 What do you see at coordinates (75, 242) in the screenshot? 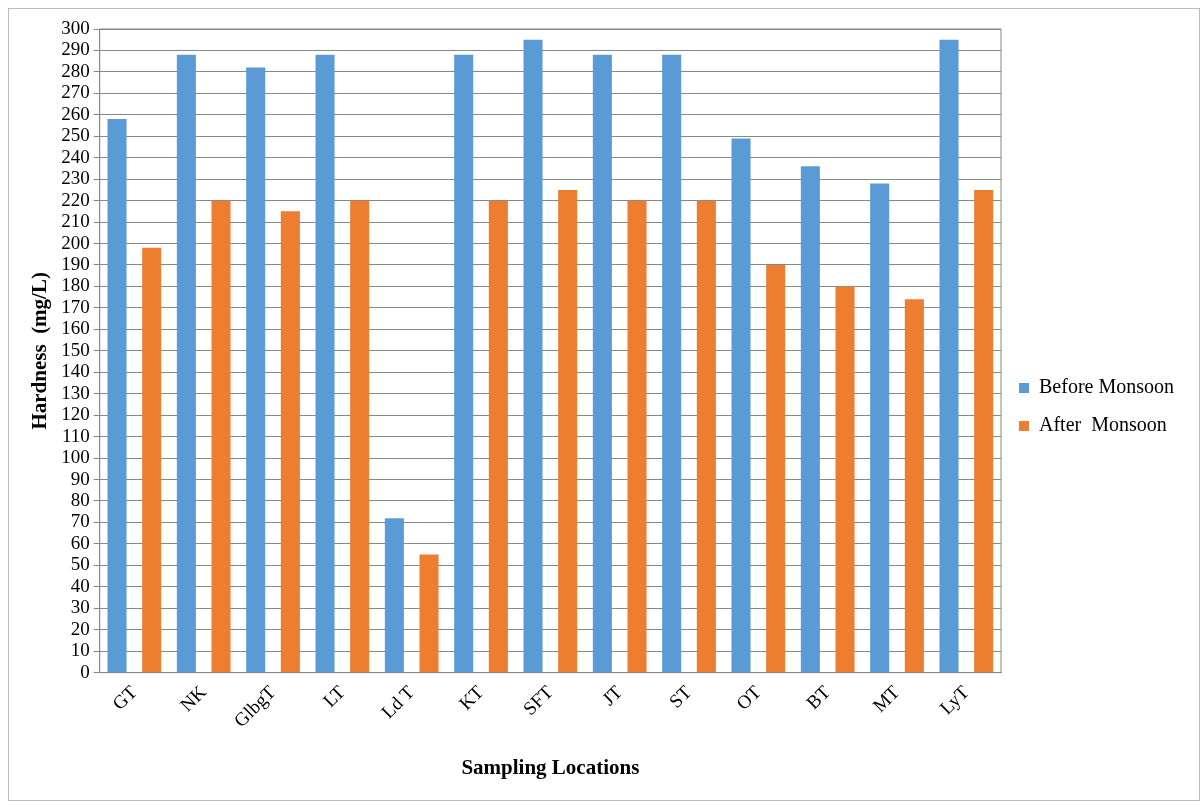
I see `y-tick-label: 200` at bounding box center [75, 242].